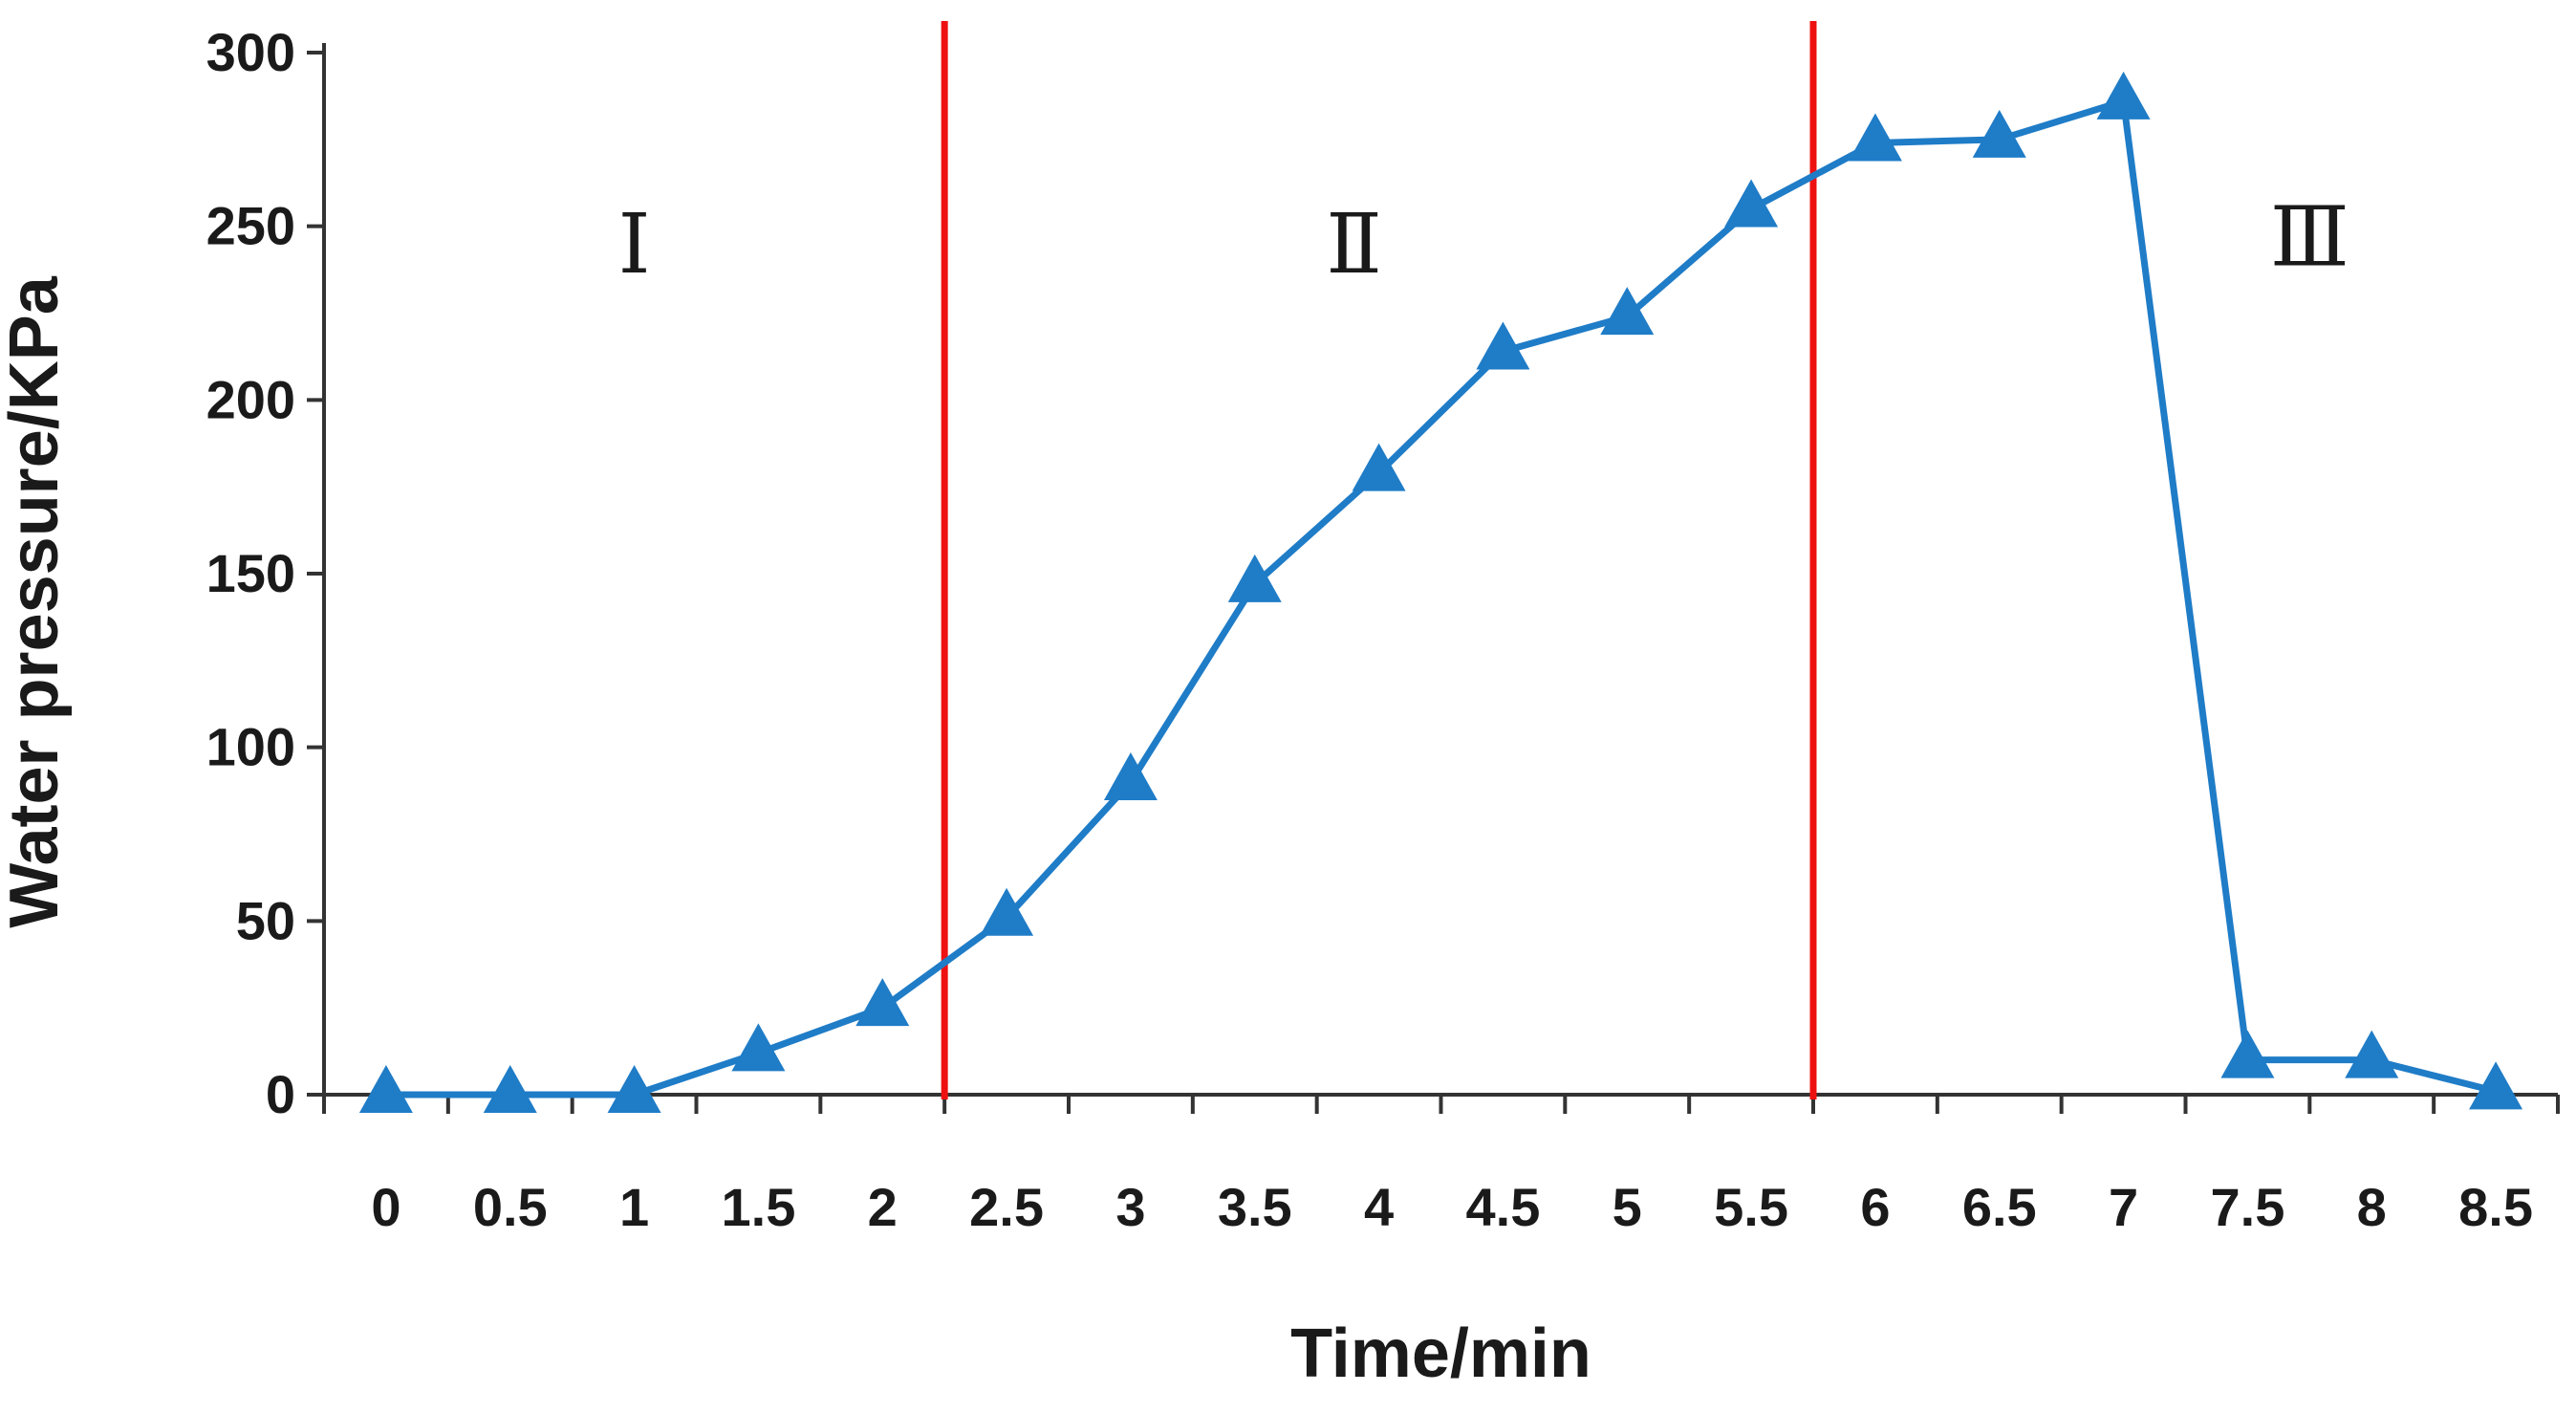  I want to click on y-axis-title: Water pressure/KPa, so click(36, 601).